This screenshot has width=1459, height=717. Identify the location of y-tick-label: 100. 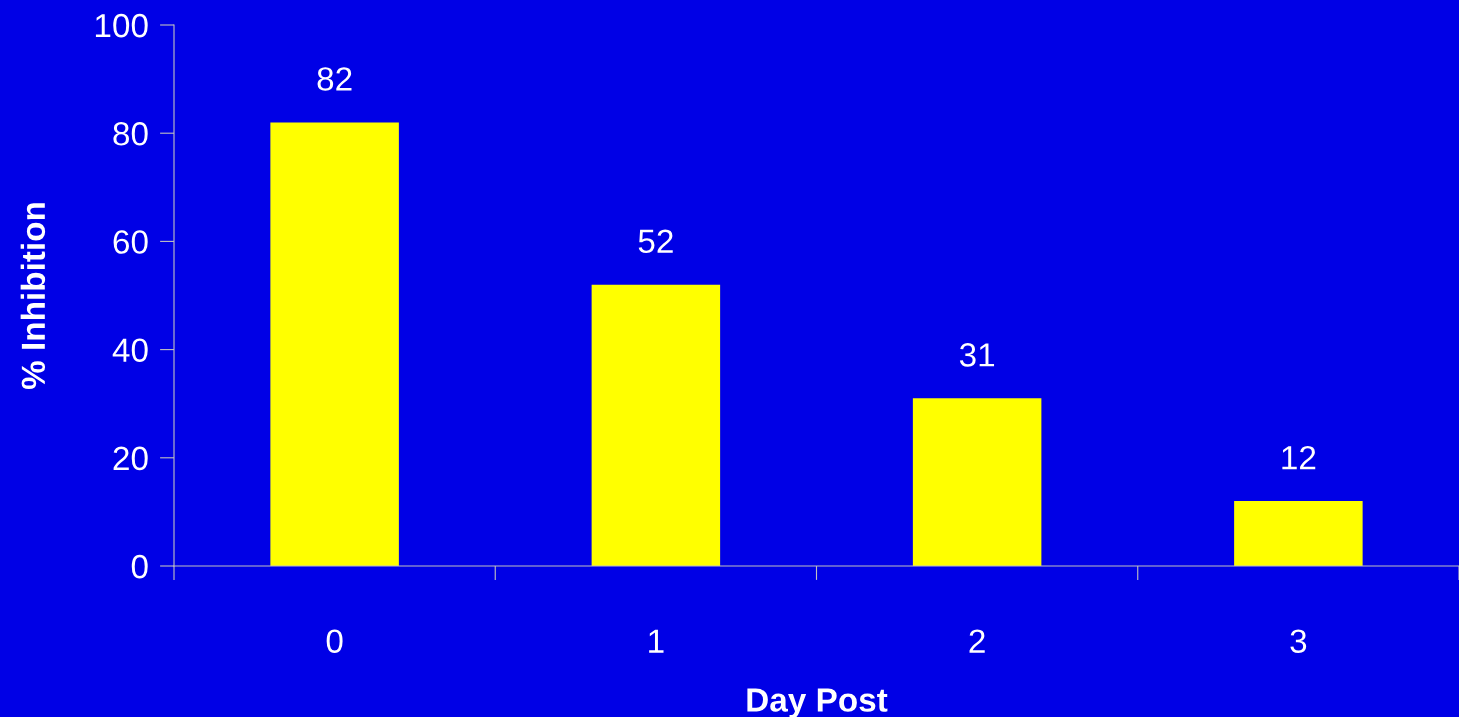
(121, 25).